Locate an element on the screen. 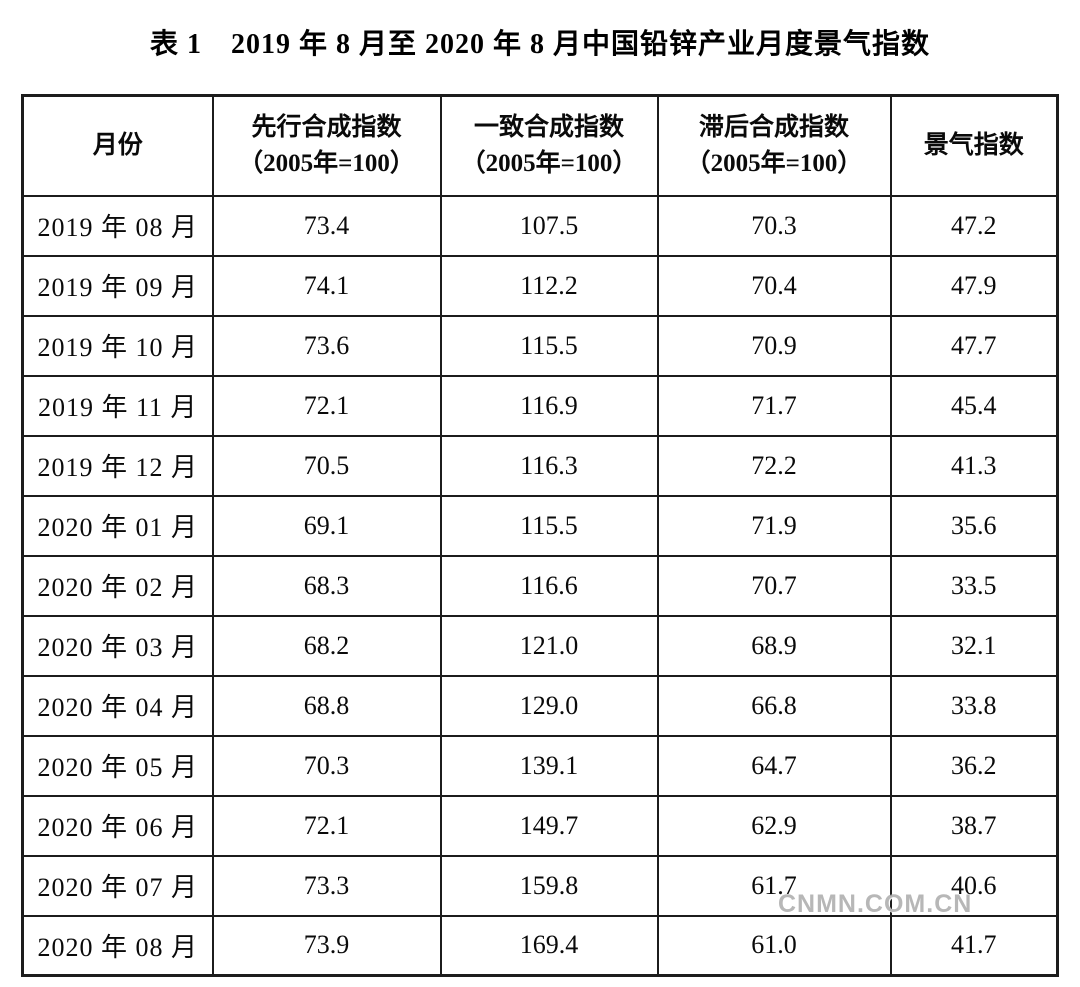  col-header-lagging-line1: 滞后合成指数 is located at coordinates (773, 127).